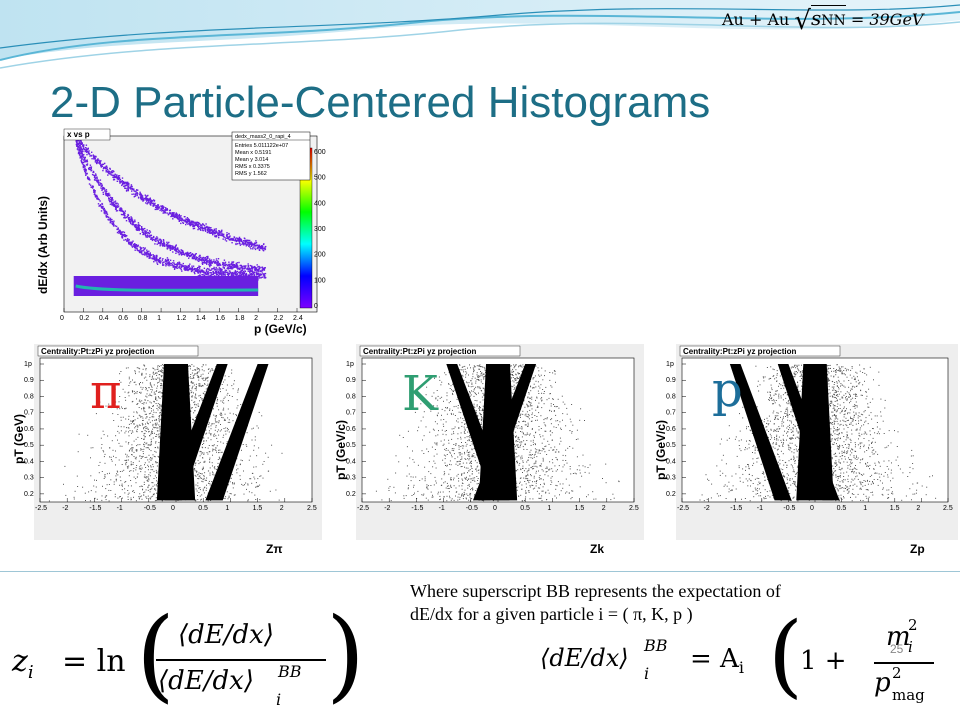 This screenshot has width=960, height=720. Describe the element at coordinates (320, 178) in the screenshot. I see `colorbar-tick-label: 500` at that location.